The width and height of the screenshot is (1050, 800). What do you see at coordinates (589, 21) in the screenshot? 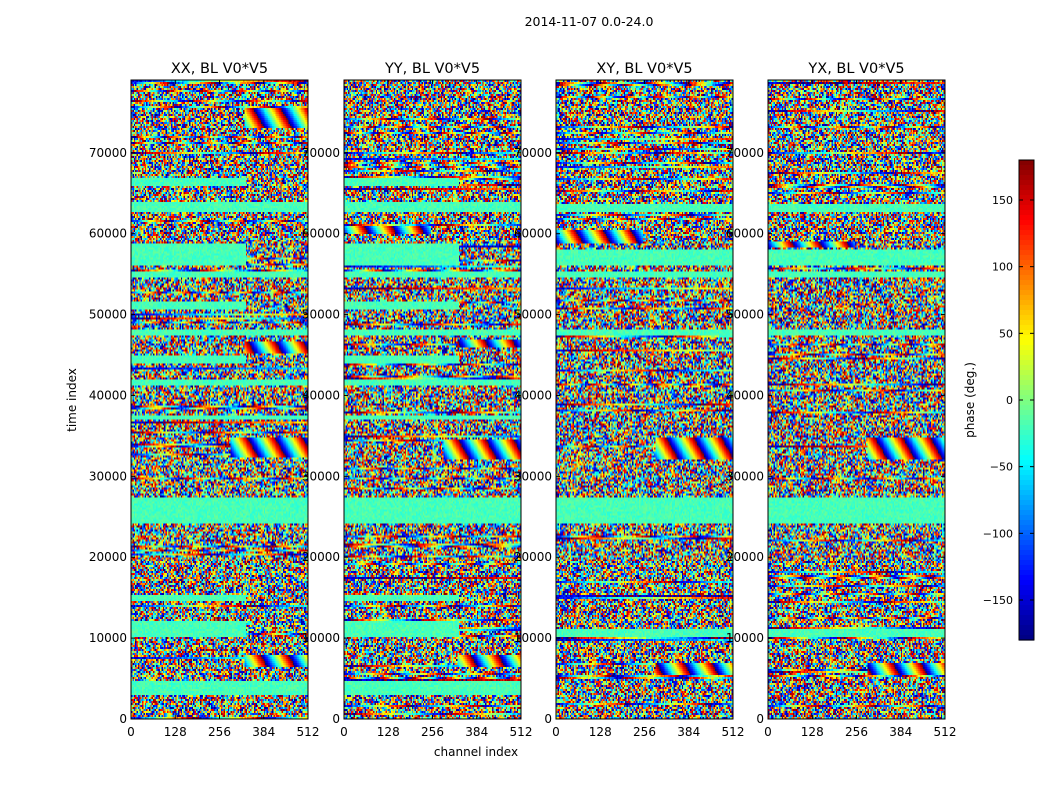
I see `figure-title: 2014-11-07 0.0-24.0` at bounding box center [589, 21].